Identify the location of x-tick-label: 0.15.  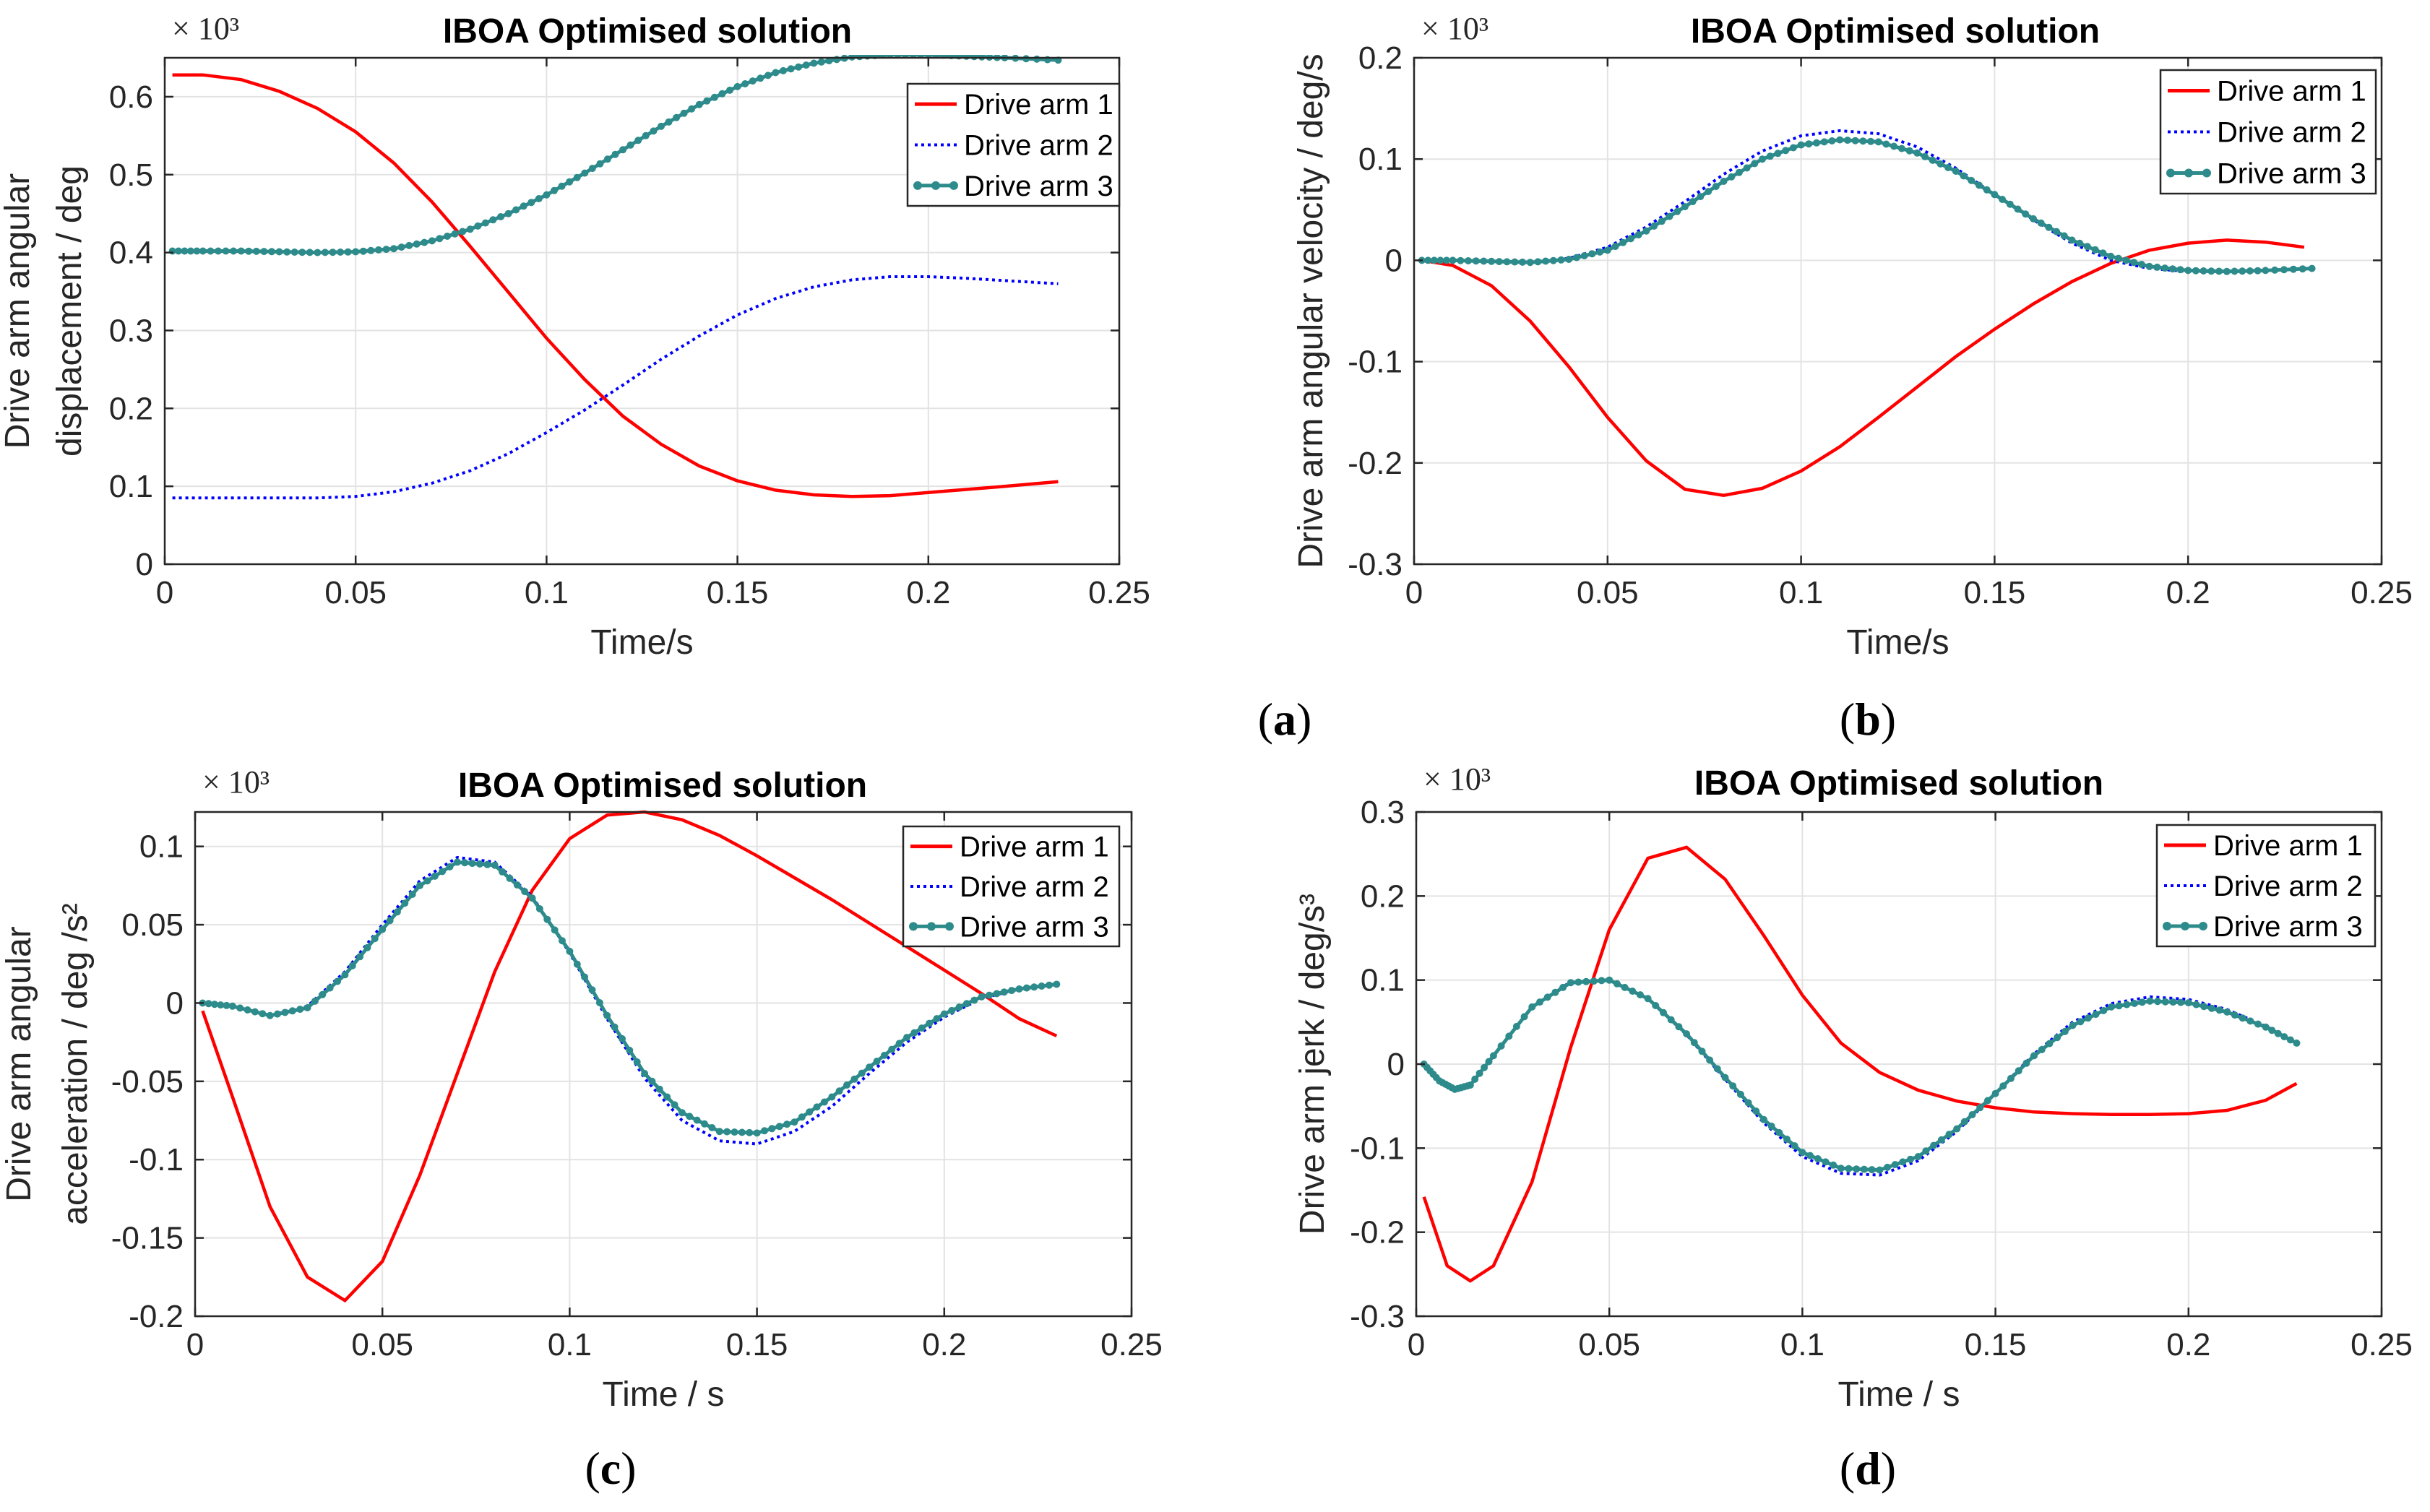
(1996, 1344).